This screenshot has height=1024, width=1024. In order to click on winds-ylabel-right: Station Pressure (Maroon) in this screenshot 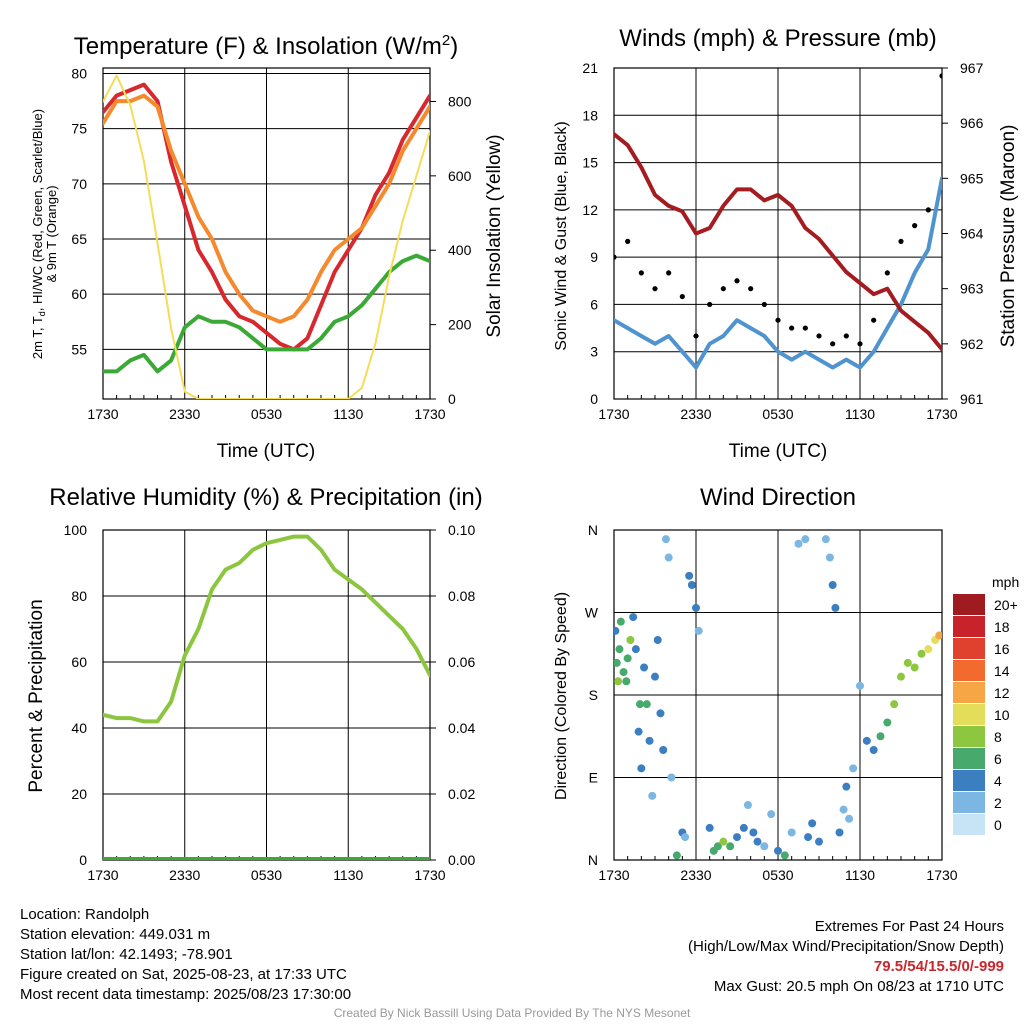, I will do `click(1008, 236)`.